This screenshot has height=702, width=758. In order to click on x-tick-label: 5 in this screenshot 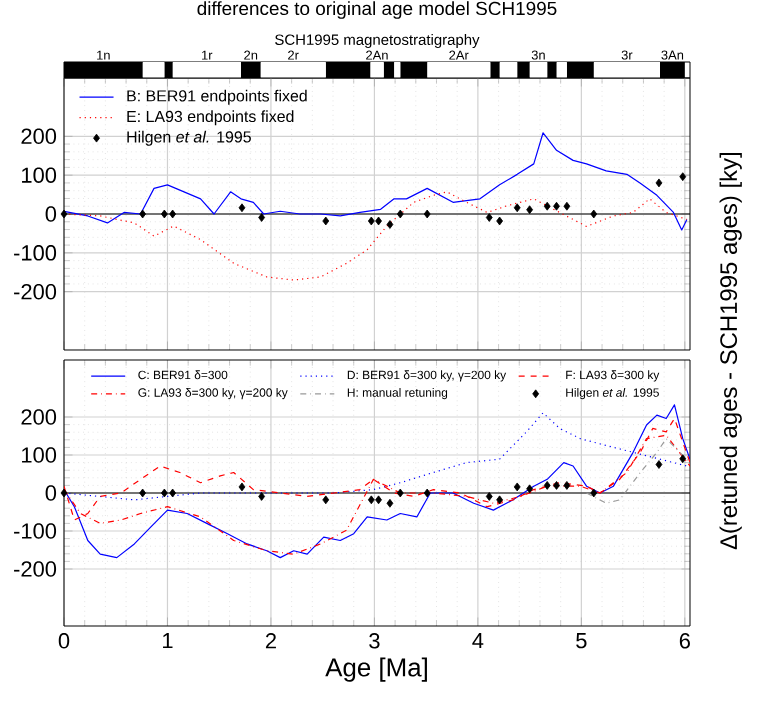, I will do `click(581, 641)`.